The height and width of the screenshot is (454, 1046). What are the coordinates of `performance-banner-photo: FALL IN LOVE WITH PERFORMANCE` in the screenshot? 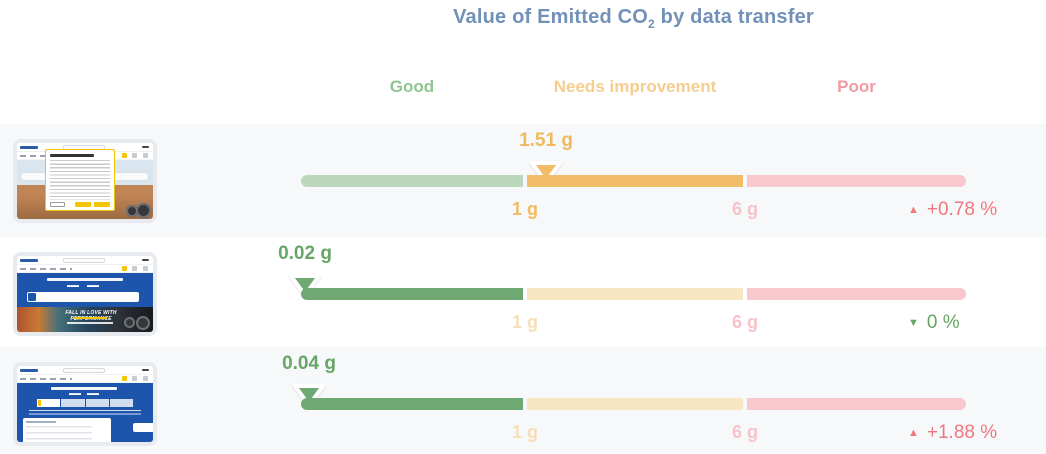 It's located at (85, 319).